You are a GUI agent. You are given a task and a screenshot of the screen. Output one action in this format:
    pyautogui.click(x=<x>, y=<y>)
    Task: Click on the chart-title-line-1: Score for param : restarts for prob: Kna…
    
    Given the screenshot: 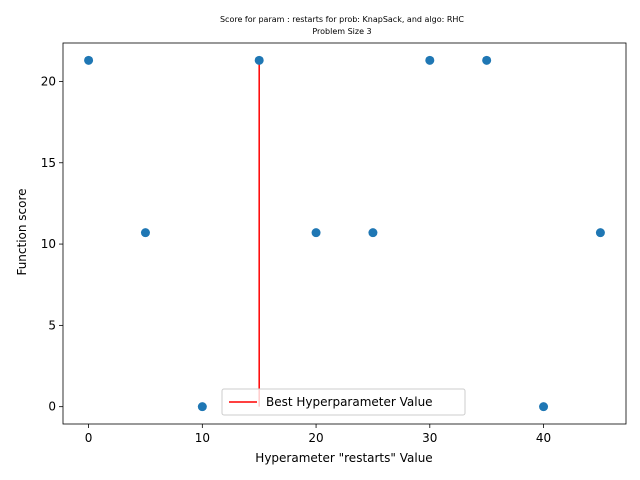 What is the action you would take?
    pyautogui.click(x=342, y=19)
    